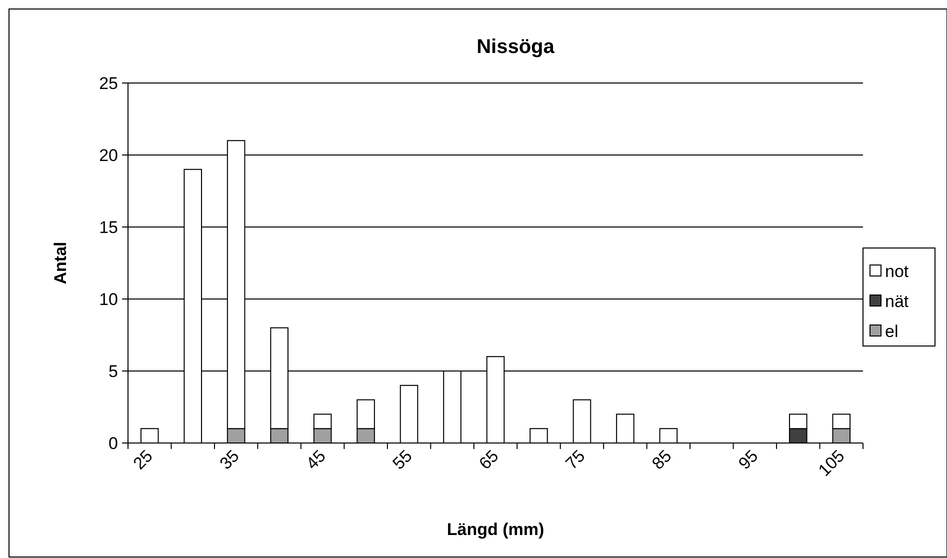 The image size is (947, 558). Describe the element at coordinates (831, 463) in the screenshot. I see `x-tick-label: 105` at that location.